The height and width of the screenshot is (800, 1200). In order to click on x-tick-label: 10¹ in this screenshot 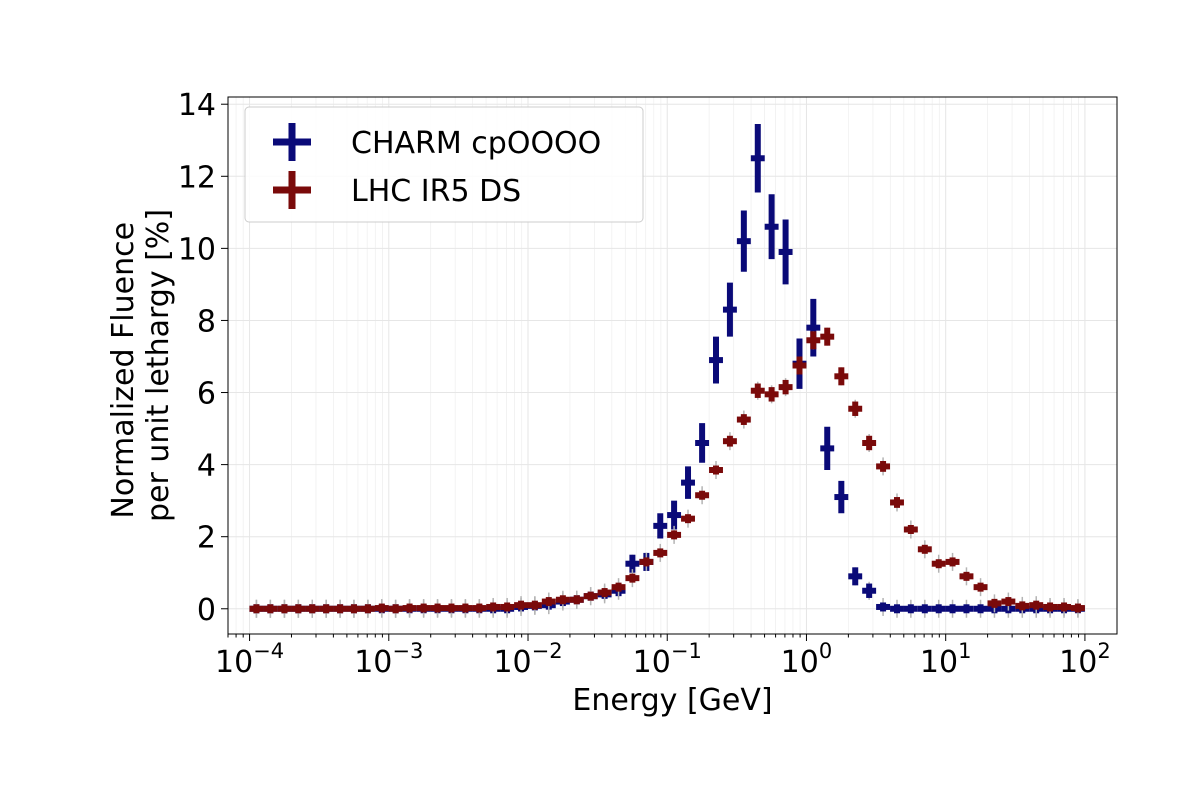, I will do `click(946, 659)`.